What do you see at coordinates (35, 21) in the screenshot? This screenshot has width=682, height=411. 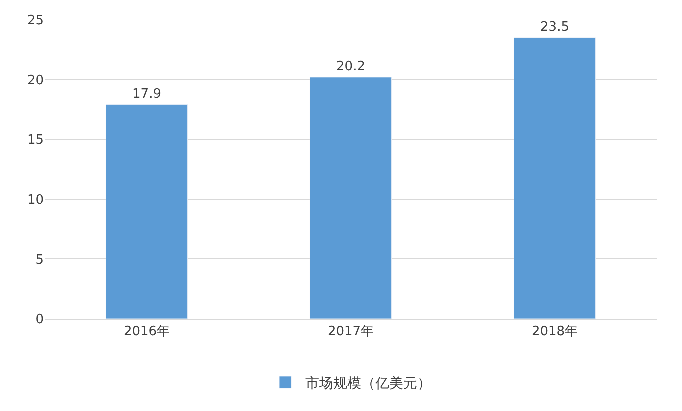 I see `y-tick-label: 25` at bounding box center [35, 21].